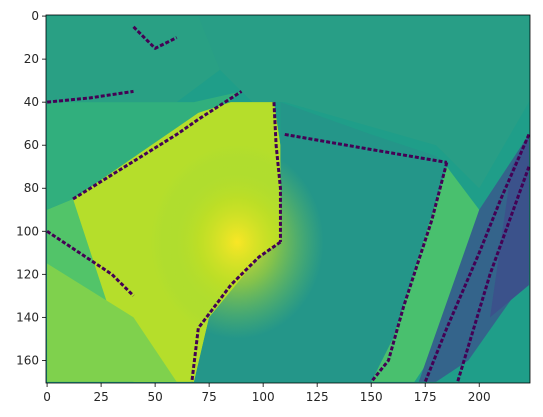  I want to click on y-tick-label: 20, so click(31, 59).